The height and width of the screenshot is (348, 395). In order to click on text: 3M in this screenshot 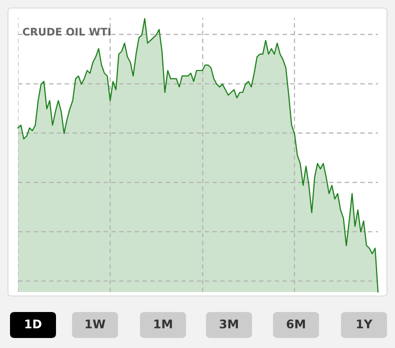, I will do `click(229, 323)`.